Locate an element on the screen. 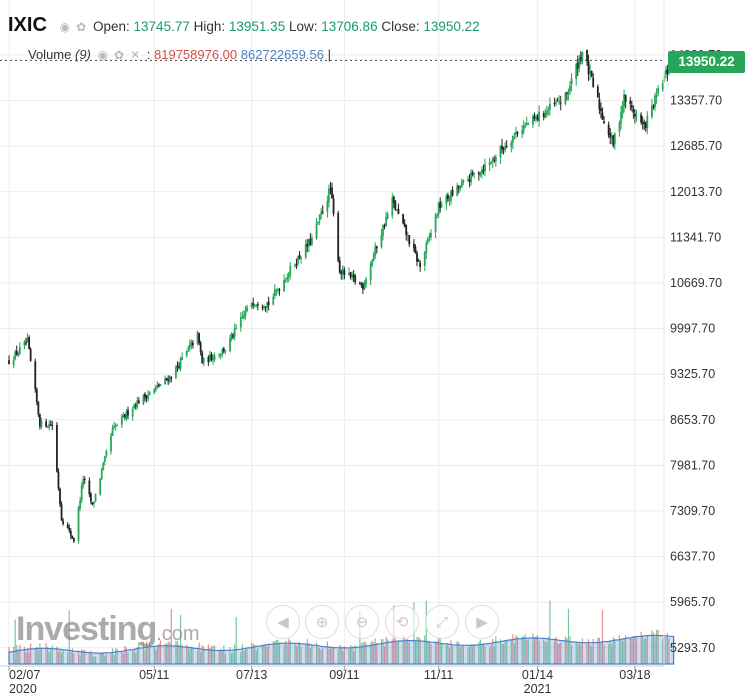  volume-gear-icon: ✿ is located at coordinates (119, 55).